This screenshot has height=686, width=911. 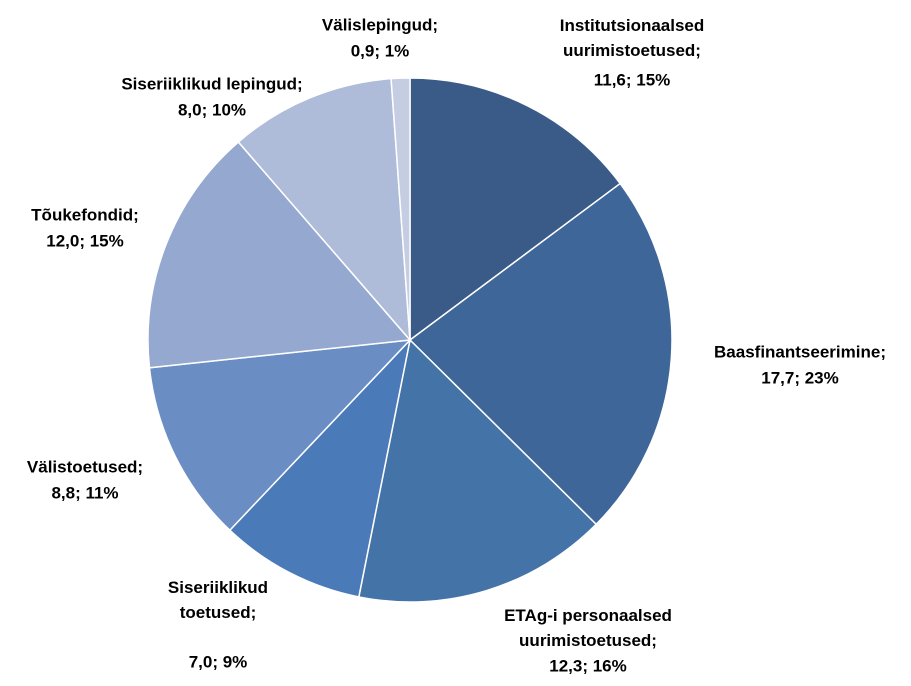 What do you see at coordinates (212, 84) in the screenshot?
I see `slice-category: Siseriiklikud lepingud;` at bounding box center [212, 84].